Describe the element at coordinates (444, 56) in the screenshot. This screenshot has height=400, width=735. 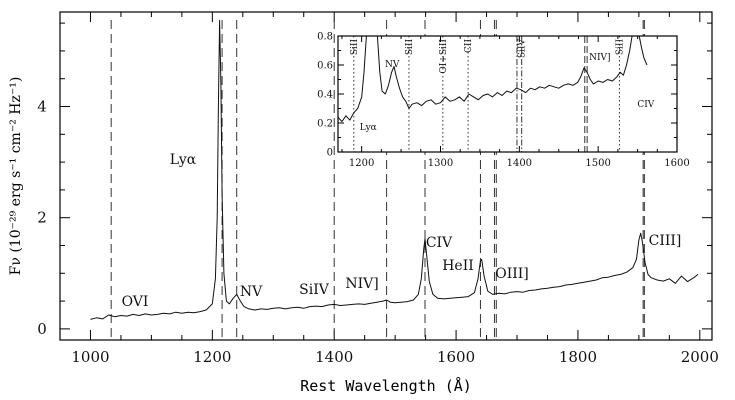
I see `inset-line-label: OI+SiII` at that location.